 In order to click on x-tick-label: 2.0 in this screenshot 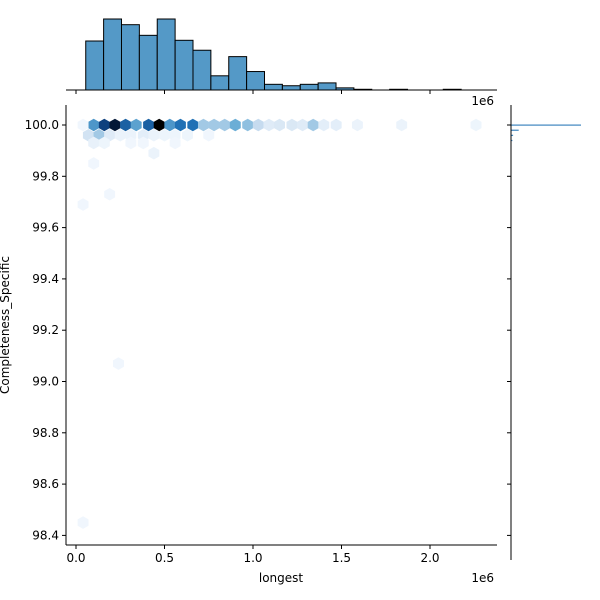, I will do `click(429, 558)`.